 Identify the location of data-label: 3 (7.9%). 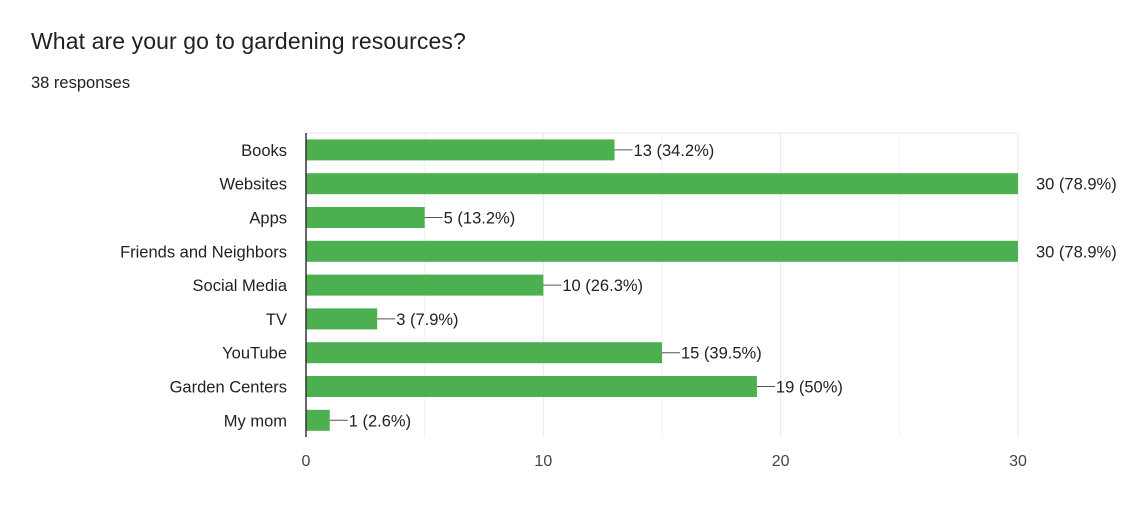
(427, 320).